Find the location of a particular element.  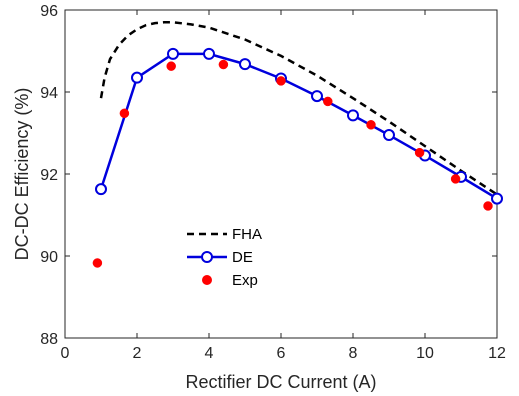

x-tick-label: 0 is located at coordinates (65, 353).